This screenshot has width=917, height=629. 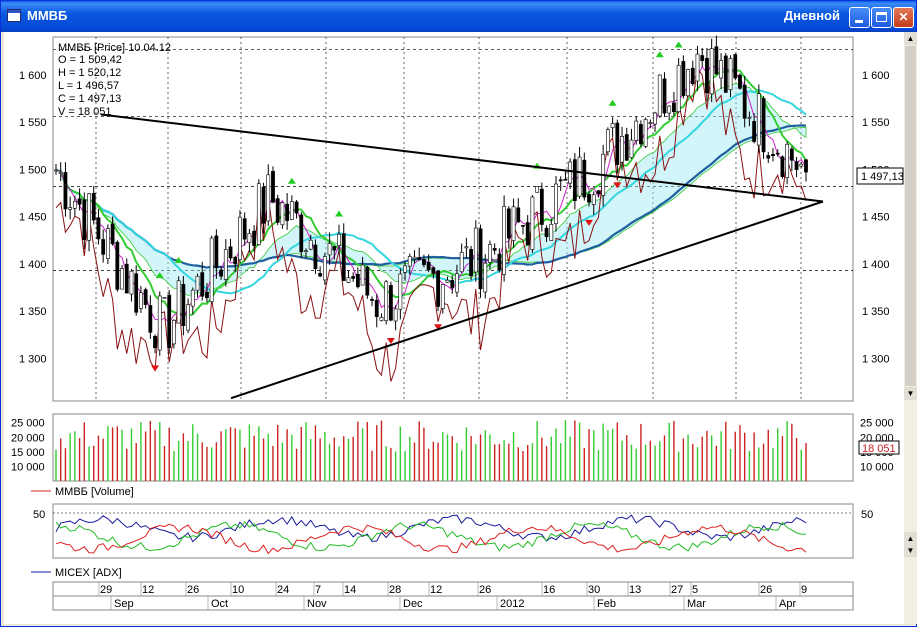 What do you see at coordinates (28, 467) in the screenshot?
I see `volume-y-tick: 10 000` at bounding box center [28, 467].